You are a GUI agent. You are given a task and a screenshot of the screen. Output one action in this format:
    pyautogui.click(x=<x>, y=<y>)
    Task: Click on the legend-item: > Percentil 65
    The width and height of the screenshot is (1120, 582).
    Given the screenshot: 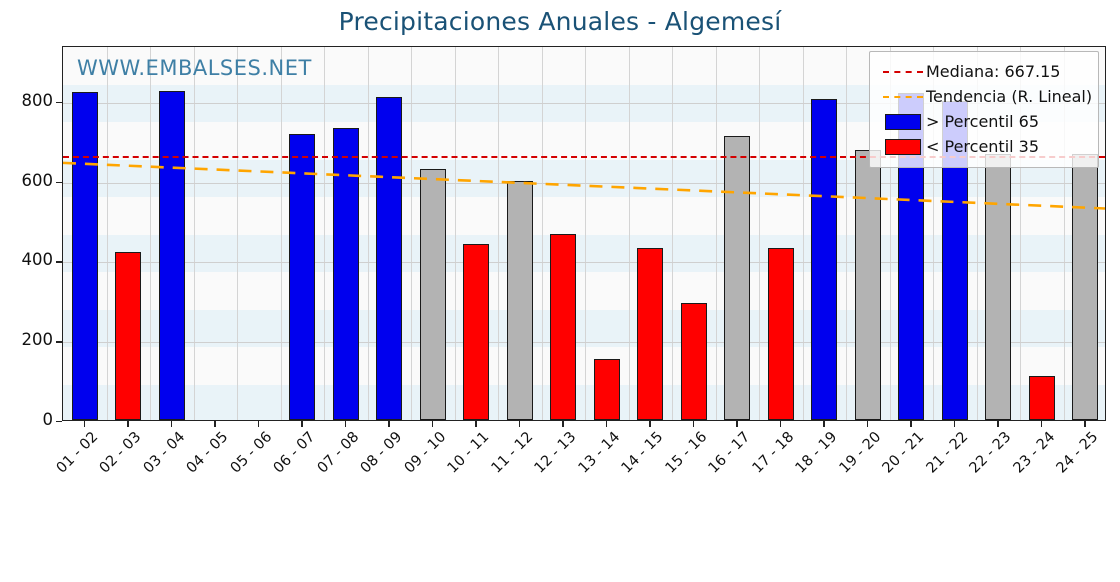 What is the action you would take?
    pyautogui.click(x=984, y=121)
    